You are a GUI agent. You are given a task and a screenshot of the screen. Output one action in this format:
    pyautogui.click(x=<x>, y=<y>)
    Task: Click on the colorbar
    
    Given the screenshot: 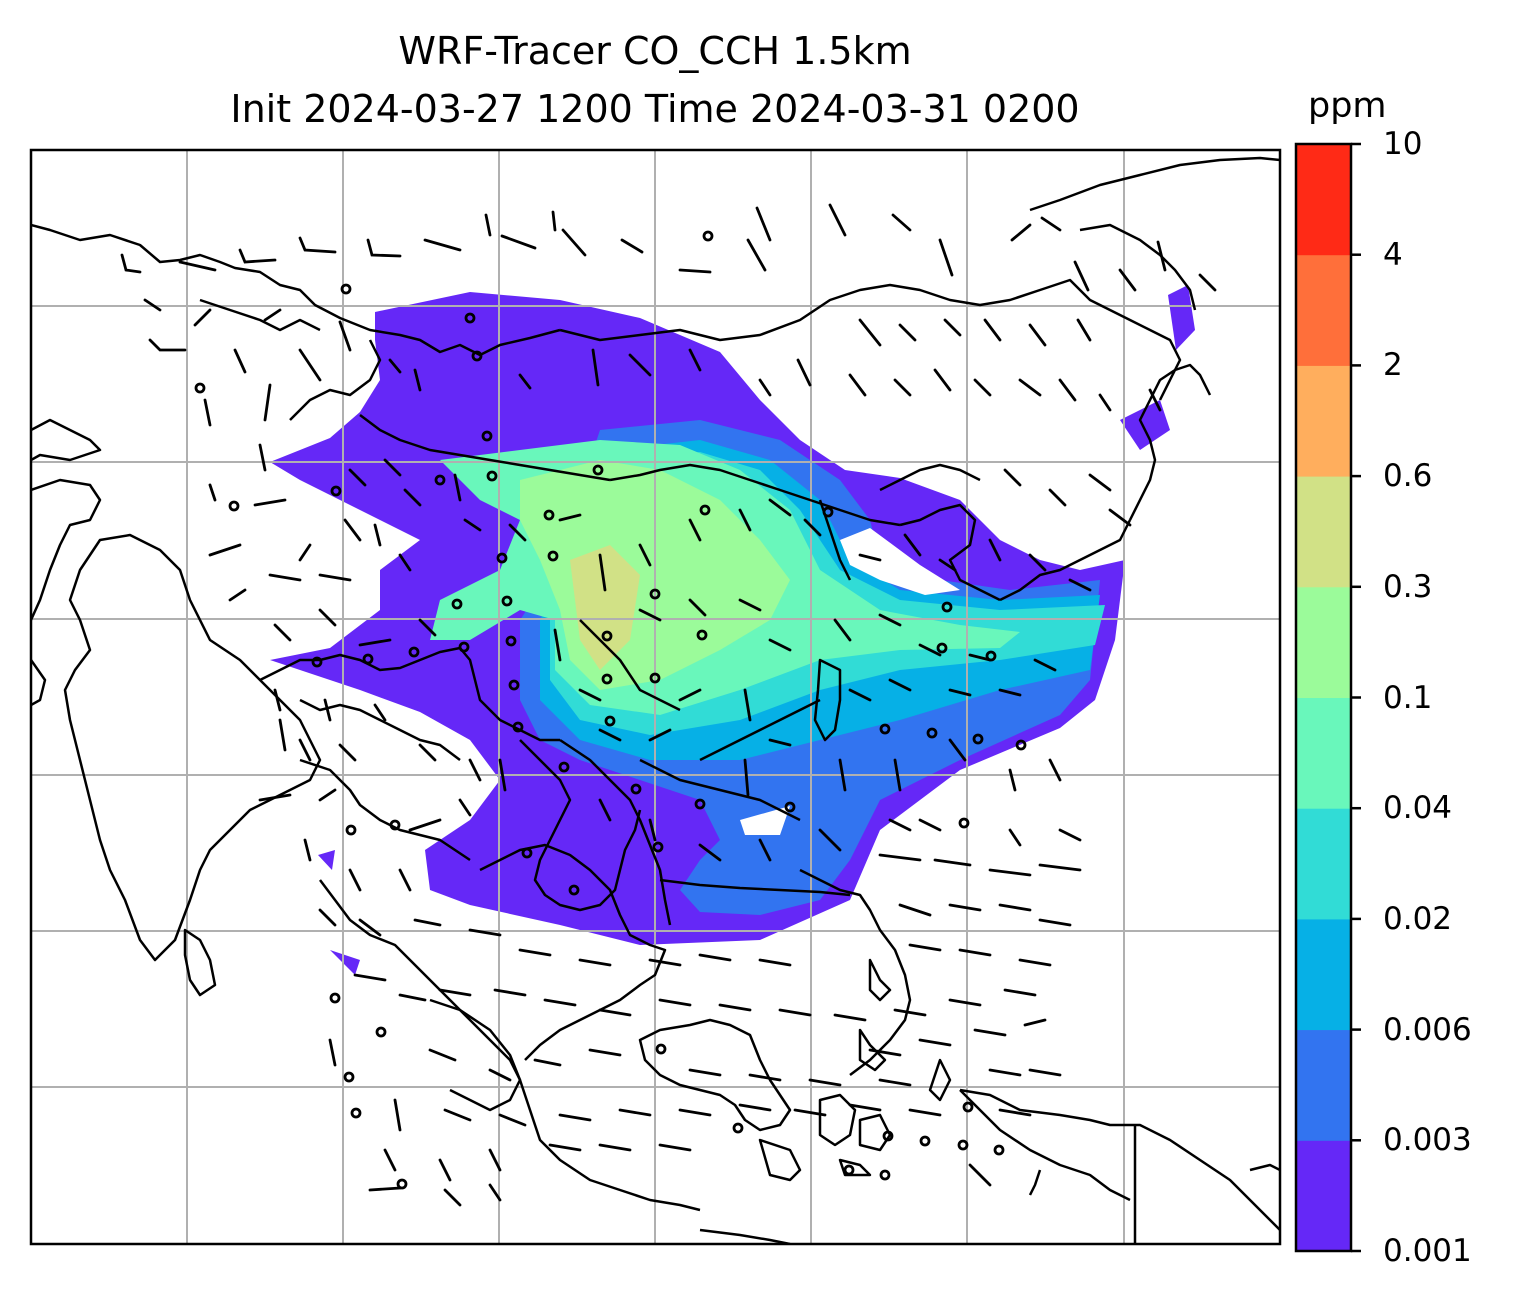 What is the action you would take?
    pyautogui.click(x=1327, y=697)
    